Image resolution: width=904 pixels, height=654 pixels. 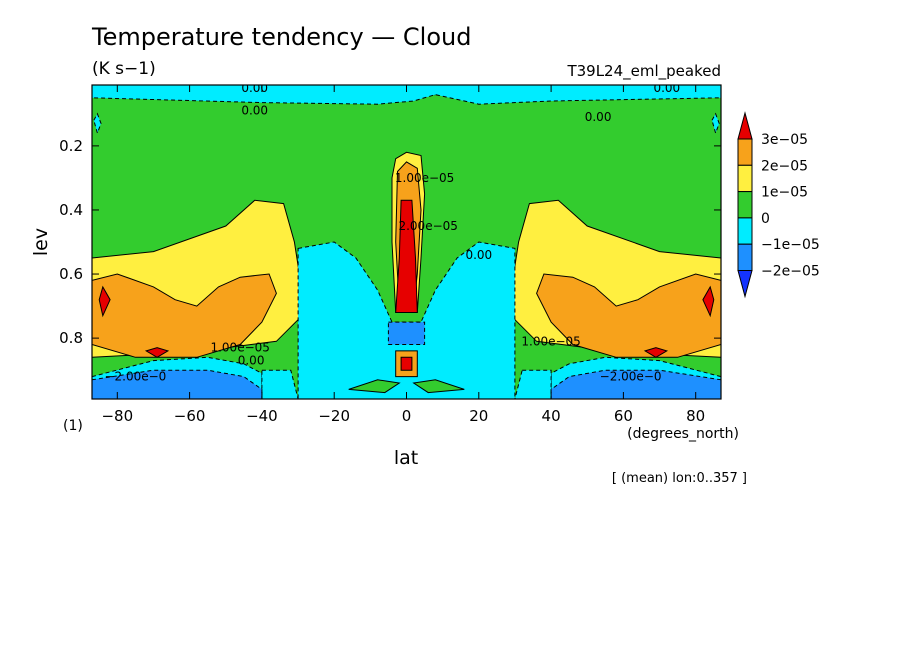 What do you see at coordinates (124, 69) in the screenshot?
I see `chart-units: (K s−1)` at bounding box center [124, 69].